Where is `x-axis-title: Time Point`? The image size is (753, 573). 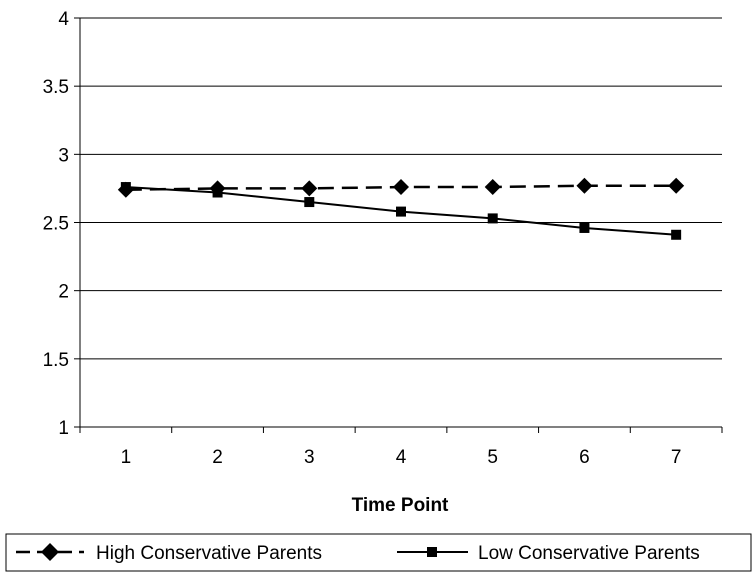 x-axis-title: Time Point is located at coordinates (400, 505).